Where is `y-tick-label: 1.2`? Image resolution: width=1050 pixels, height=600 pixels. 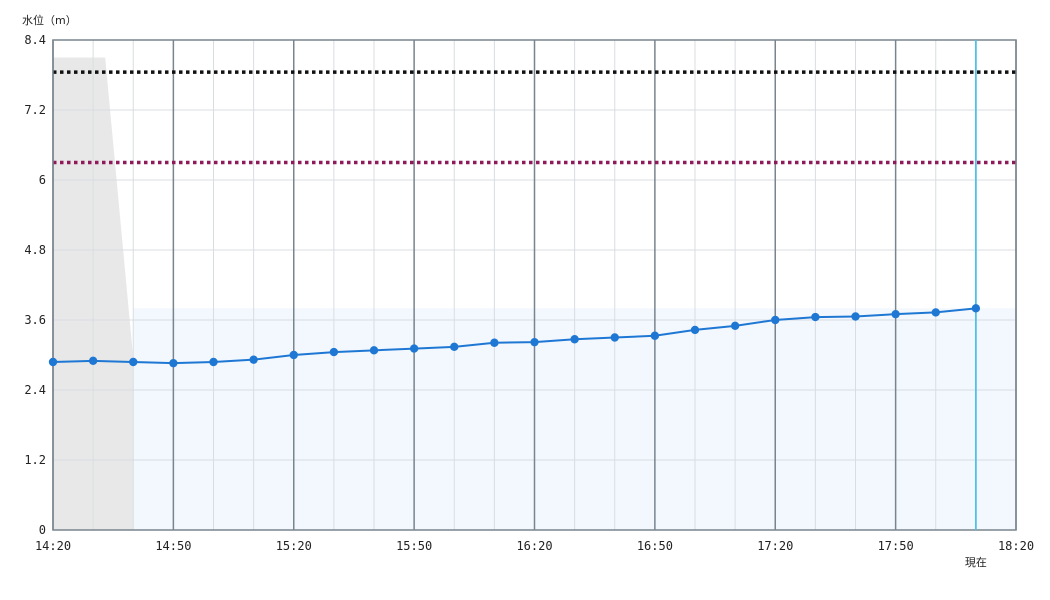 y-tick-label: 1.2 is located at coordinates (35, 460).